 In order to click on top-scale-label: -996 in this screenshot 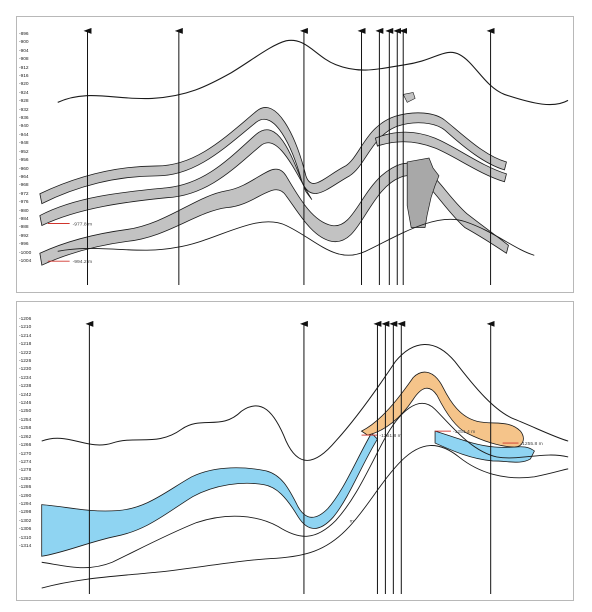, I will do `click(24, 245)`.